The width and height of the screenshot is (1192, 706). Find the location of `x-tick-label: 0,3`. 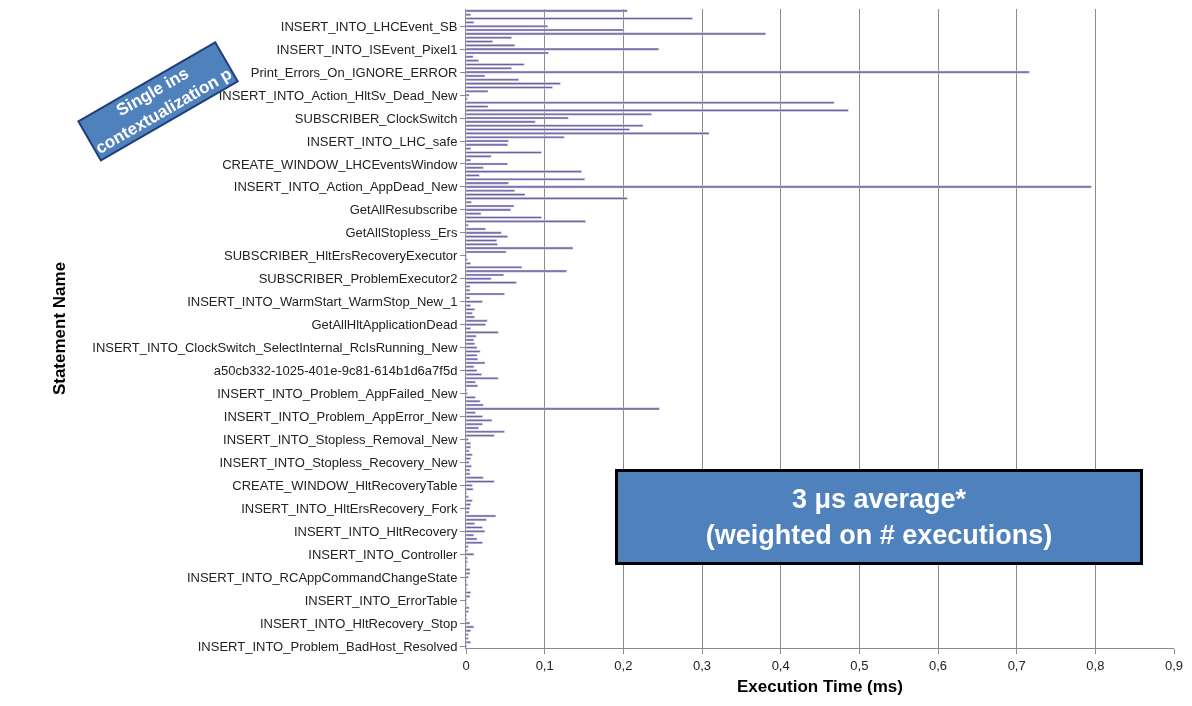

x-tick-label: 0,3 is located at coordinates (702, 665).